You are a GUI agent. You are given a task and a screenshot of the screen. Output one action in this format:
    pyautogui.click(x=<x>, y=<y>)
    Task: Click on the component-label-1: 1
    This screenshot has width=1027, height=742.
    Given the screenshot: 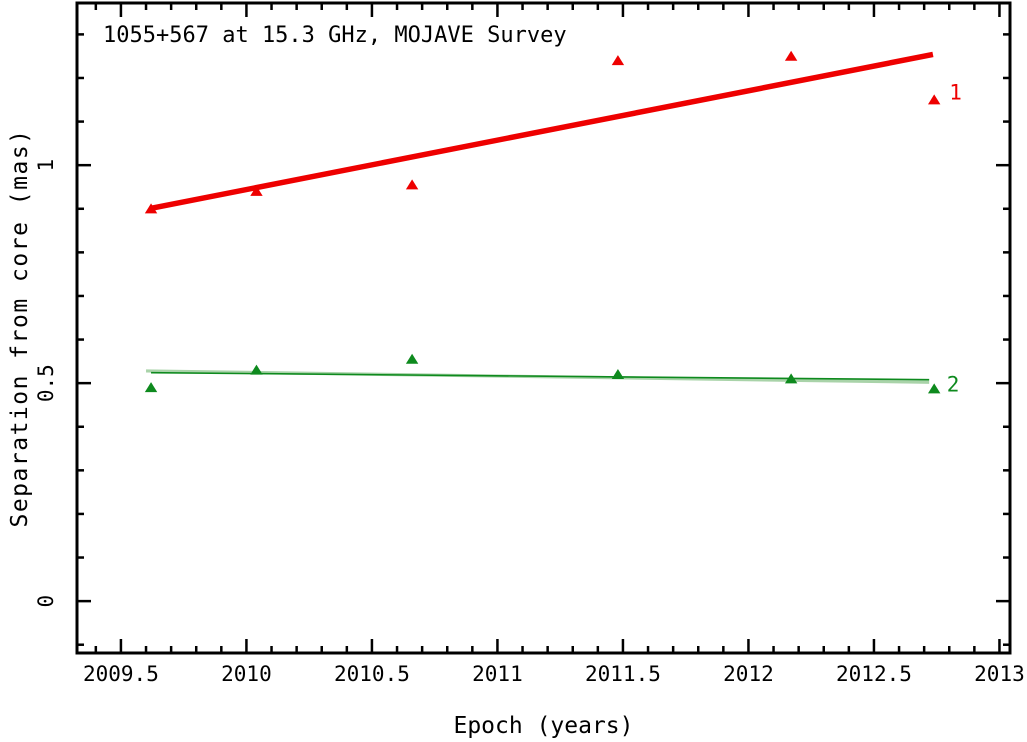 What is the action you would take?
    pyautogui.click(x=955, y=92)
    